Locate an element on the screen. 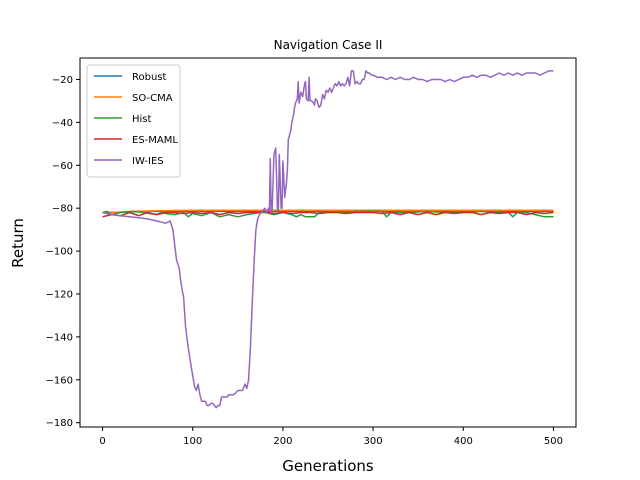  y-tick-label: −60 is located at coordinates (62, 166).